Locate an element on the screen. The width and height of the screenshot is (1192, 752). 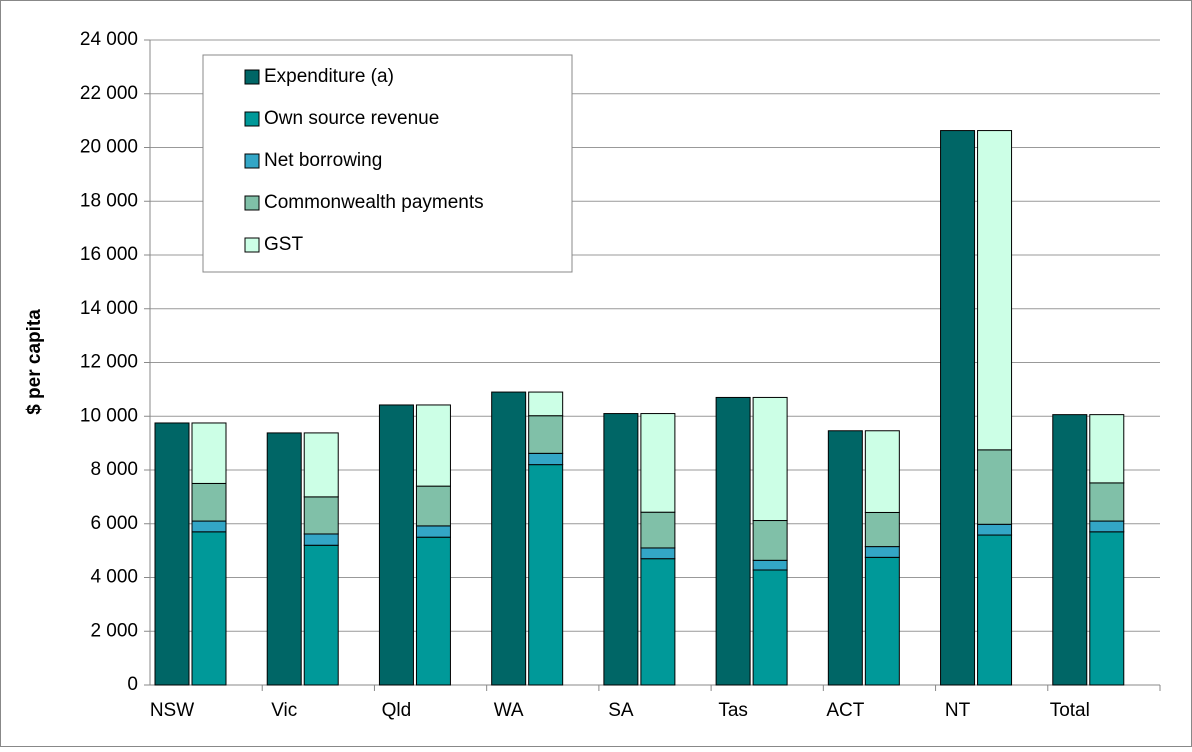
legend-label: Commonwealth payments is located at coordinates (374, 202).